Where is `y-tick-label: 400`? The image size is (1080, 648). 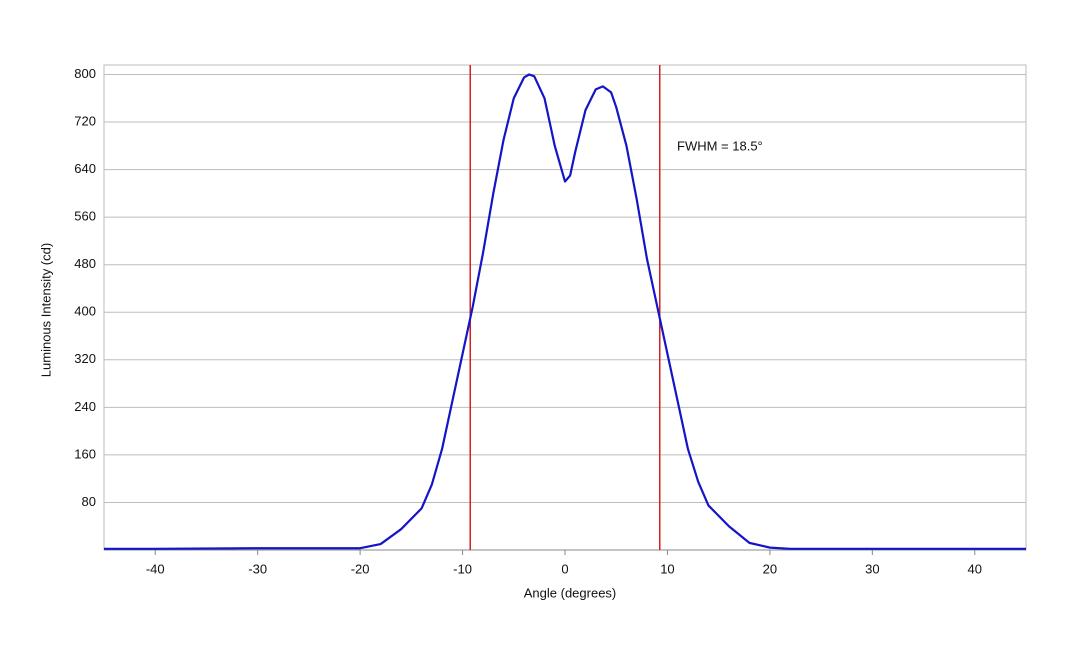
y-tick-label: 400 is located at coordinates (85, 311).